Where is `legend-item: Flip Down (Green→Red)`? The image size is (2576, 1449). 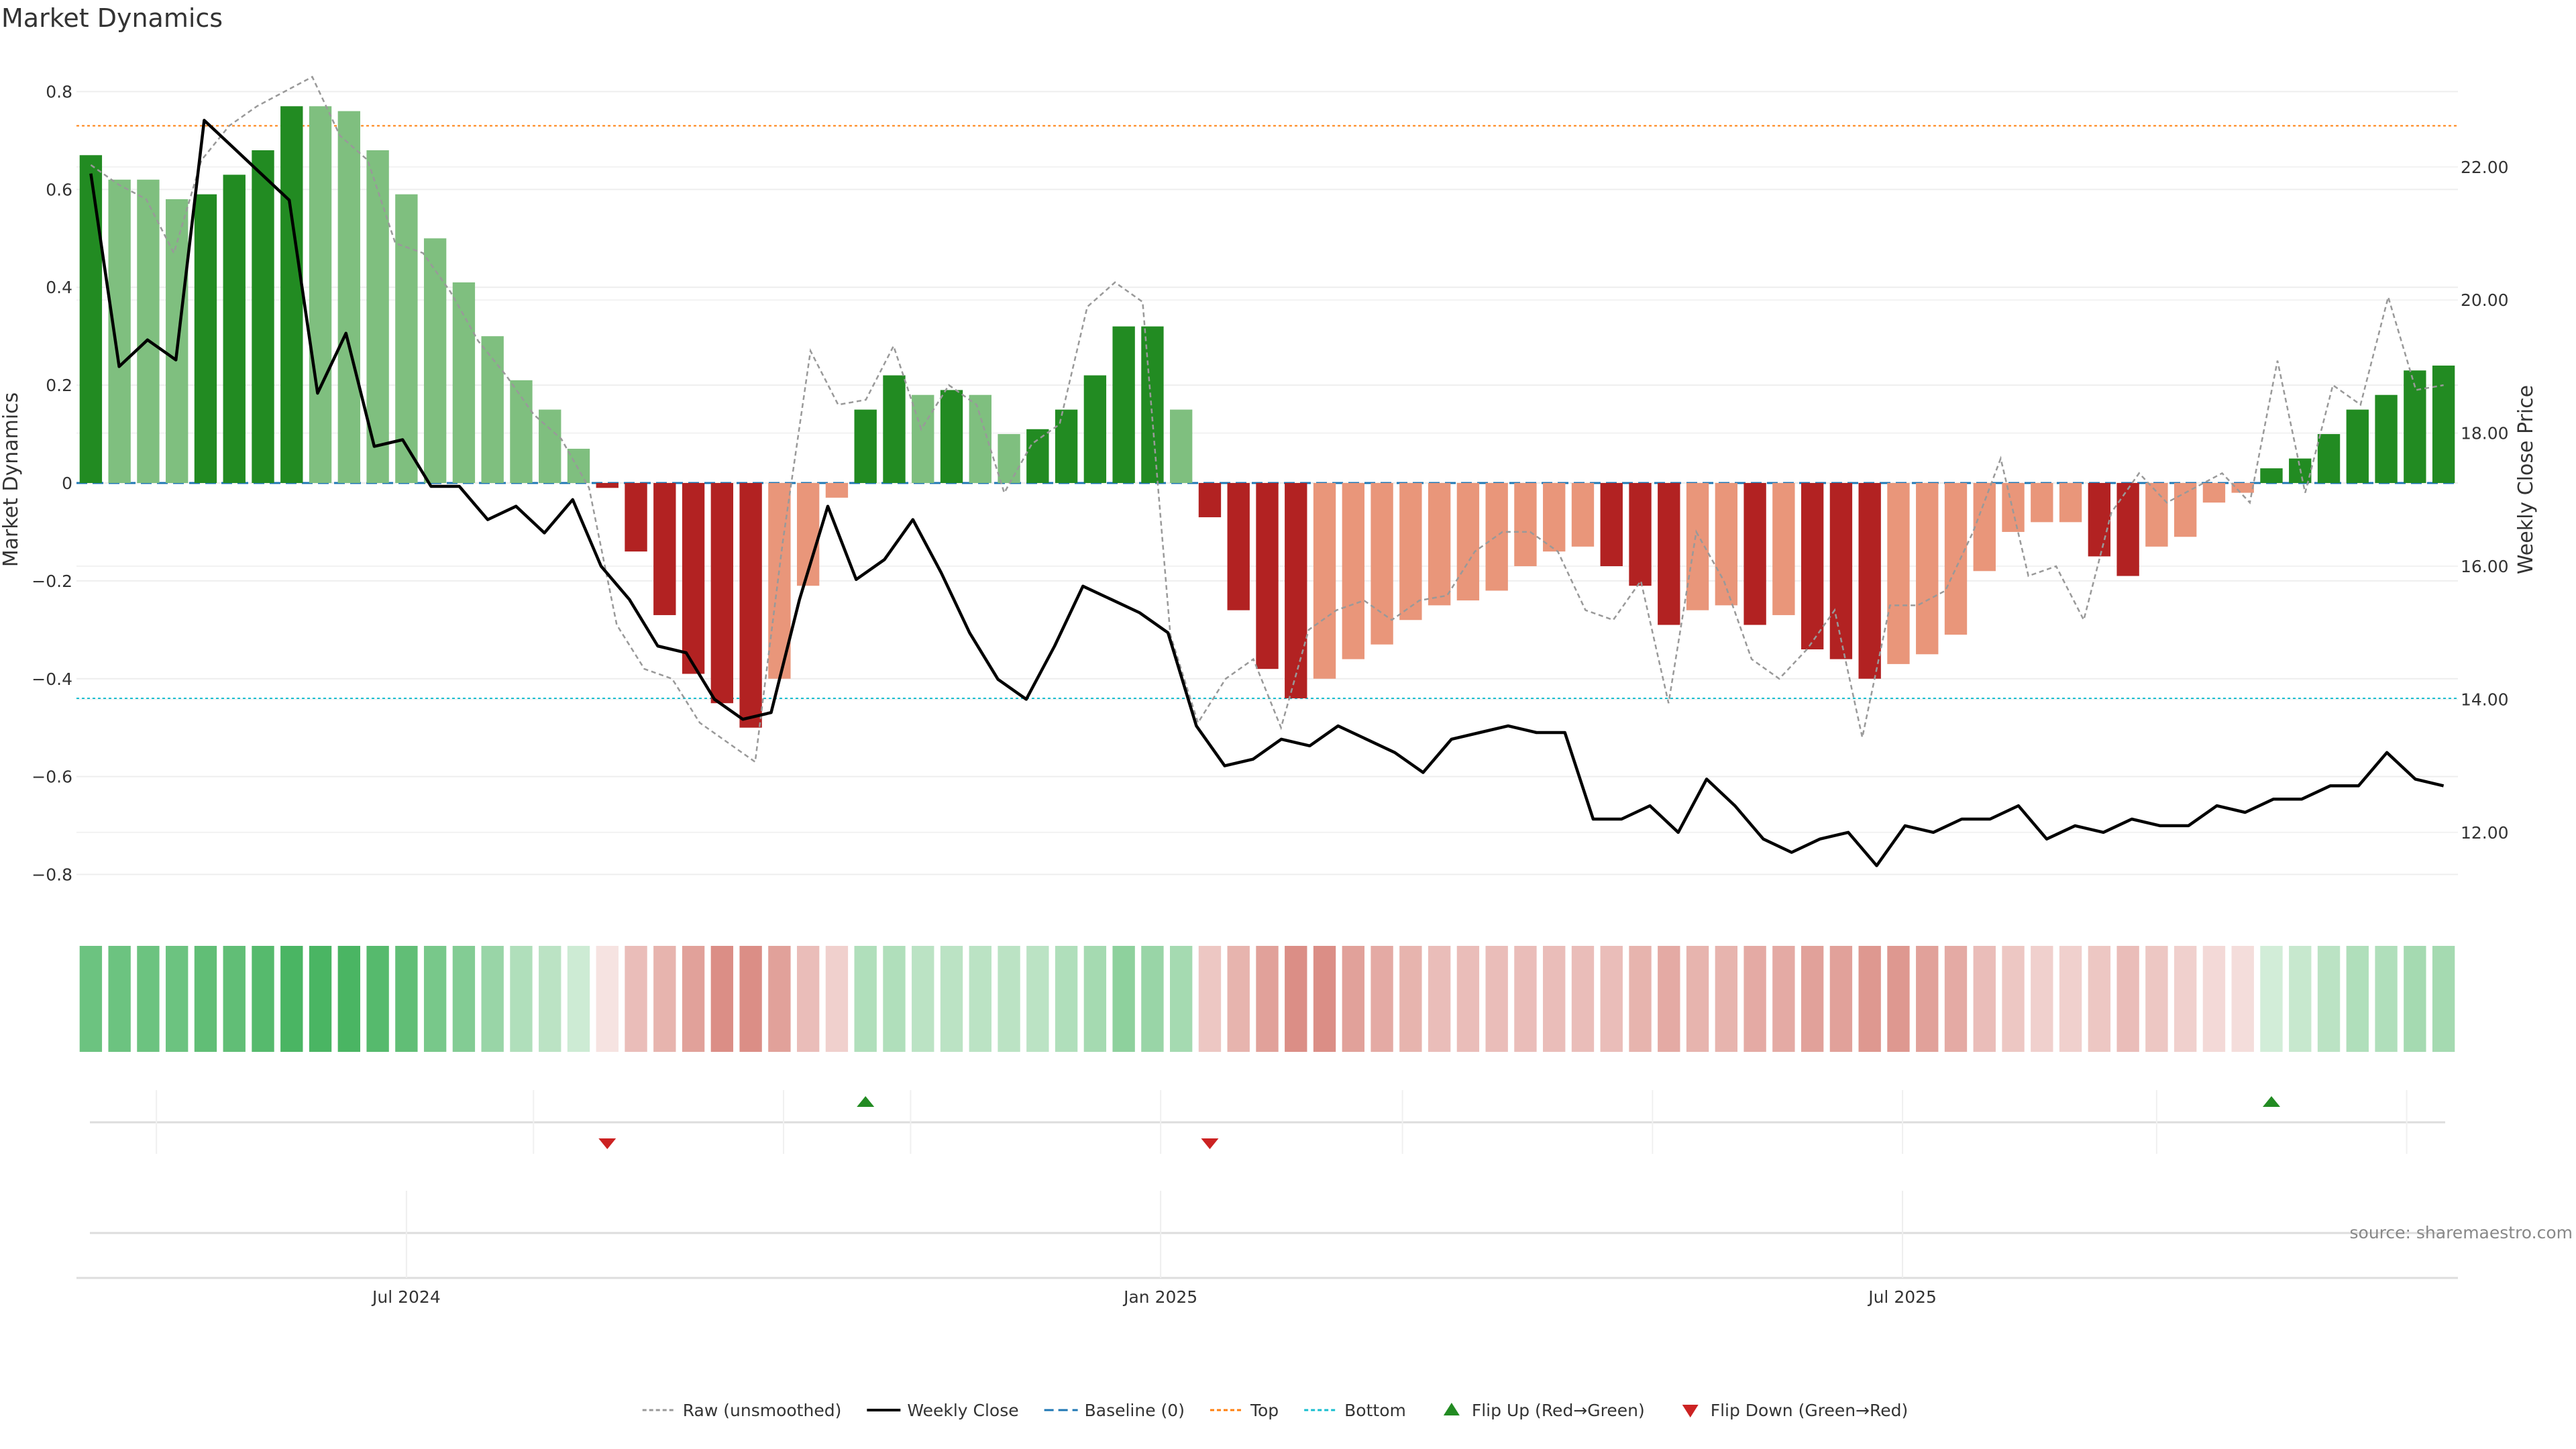
legend-item: Flip Down (Green→Red) is located at coordinates (1795, 1410).